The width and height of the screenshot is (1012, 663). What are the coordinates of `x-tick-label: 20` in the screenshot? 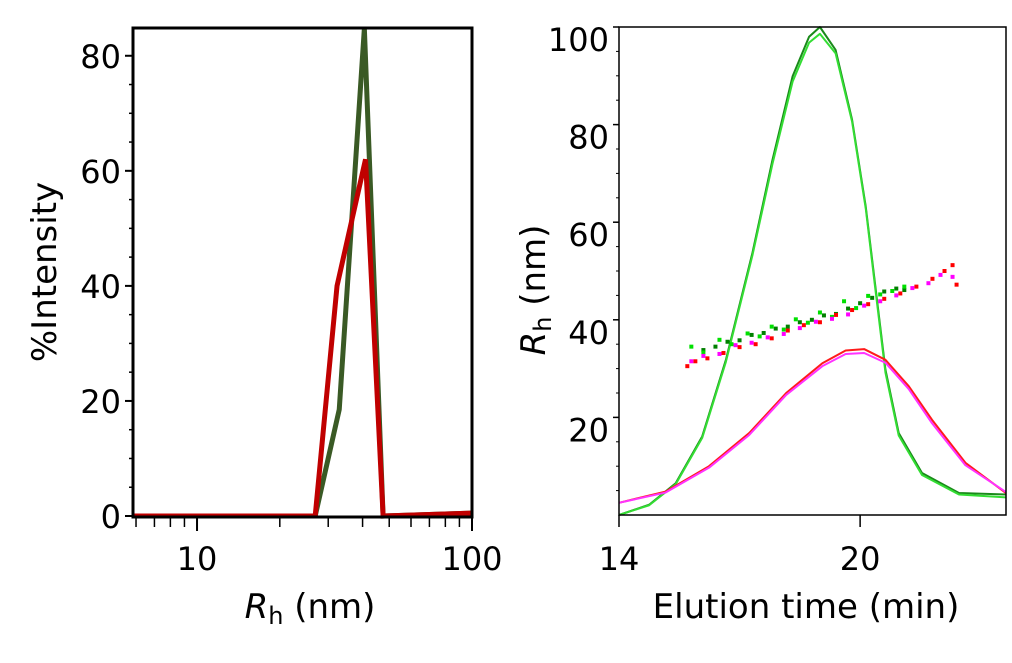 It's located at (860, 559).